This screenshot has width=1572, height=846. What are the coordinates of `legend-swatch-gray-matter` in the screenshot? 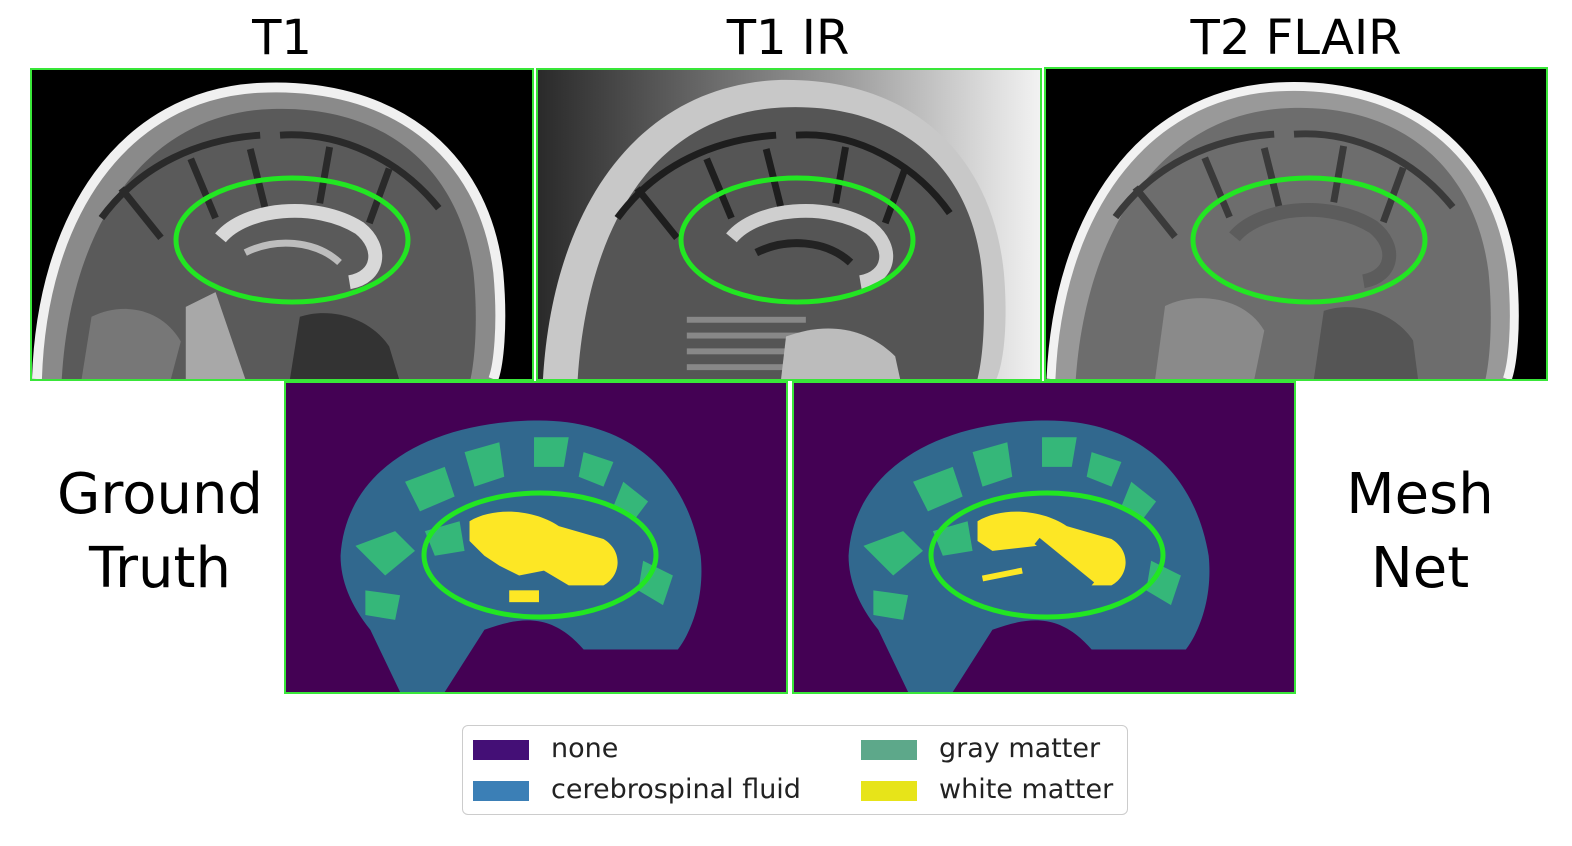 It's located at (889, 750).